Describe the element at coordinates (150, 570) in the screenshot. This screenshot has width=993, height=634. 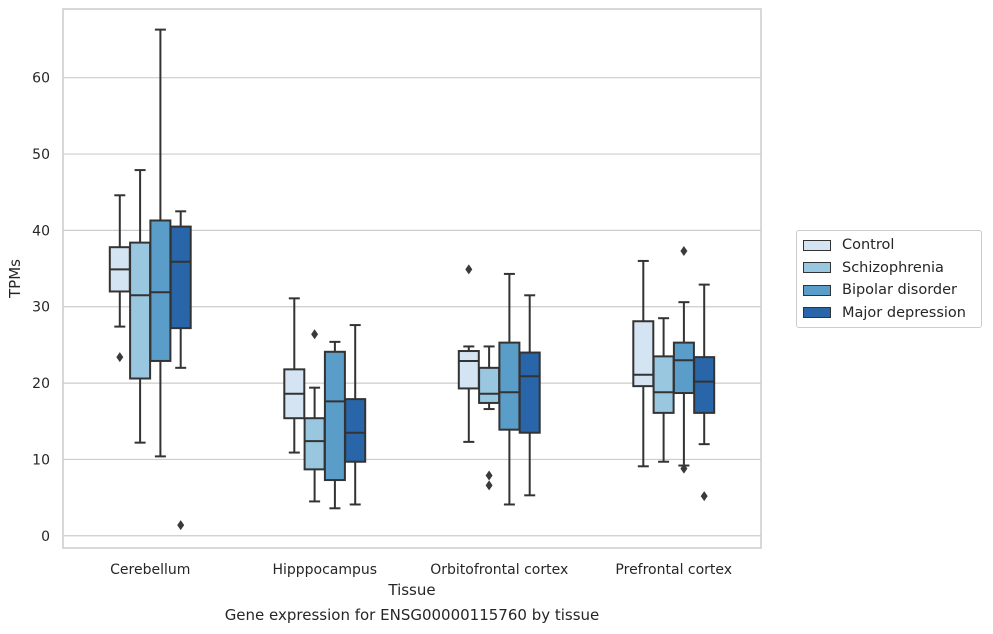
I see `x-tick-label: Cerebellum` at that location.